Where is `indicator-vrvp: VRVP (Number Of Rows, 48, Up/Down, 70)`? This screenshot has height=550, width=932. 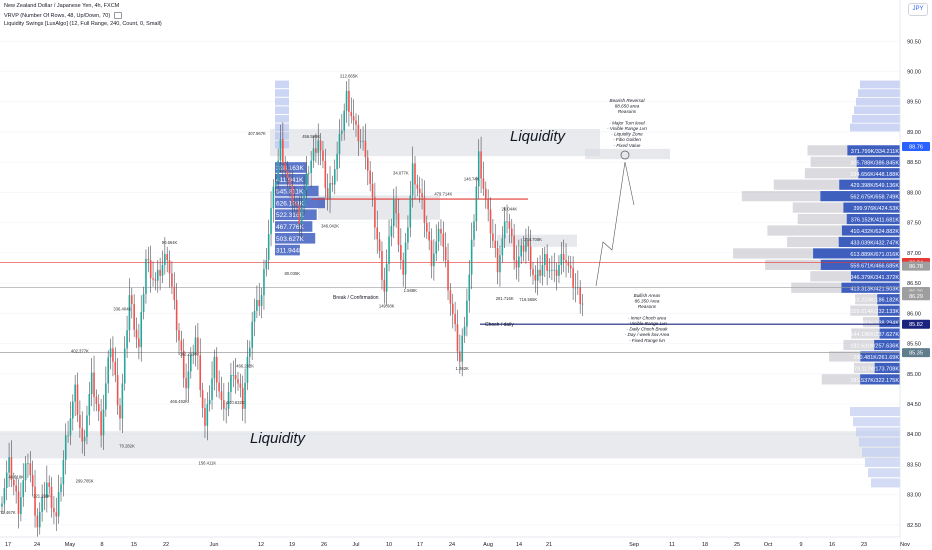 indicator-vrvp: VRVP (Number Of Rows, 48, Up/Down, 70) is located at coordinates (63, 15).